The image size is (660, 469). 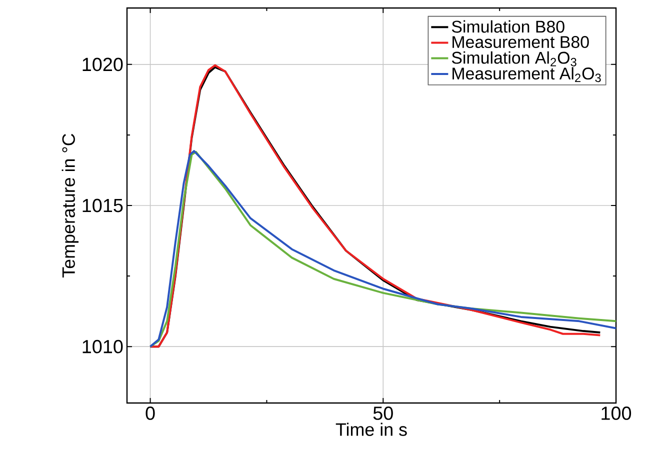 I want to click on x-tick-label: 0, so click(x=150, y=413).